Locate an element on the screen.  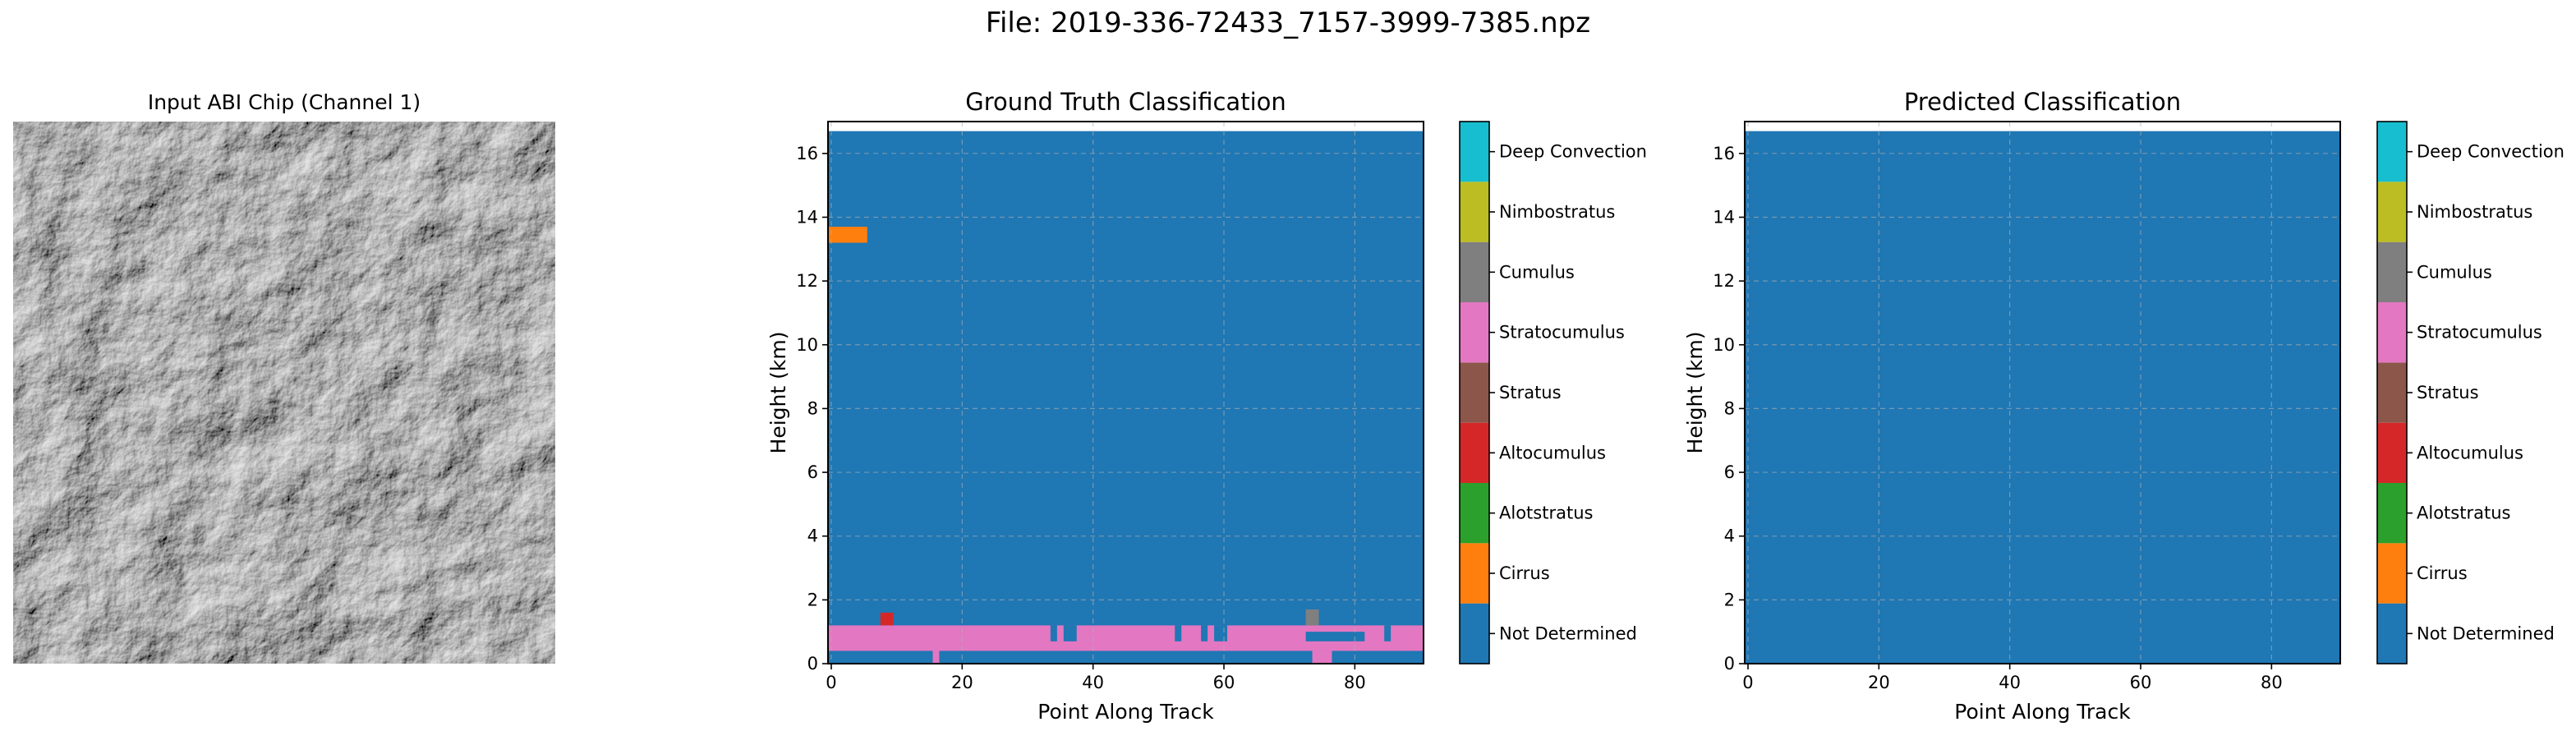
gt-ytick-label: 4 is located at coordinates (812, 536).